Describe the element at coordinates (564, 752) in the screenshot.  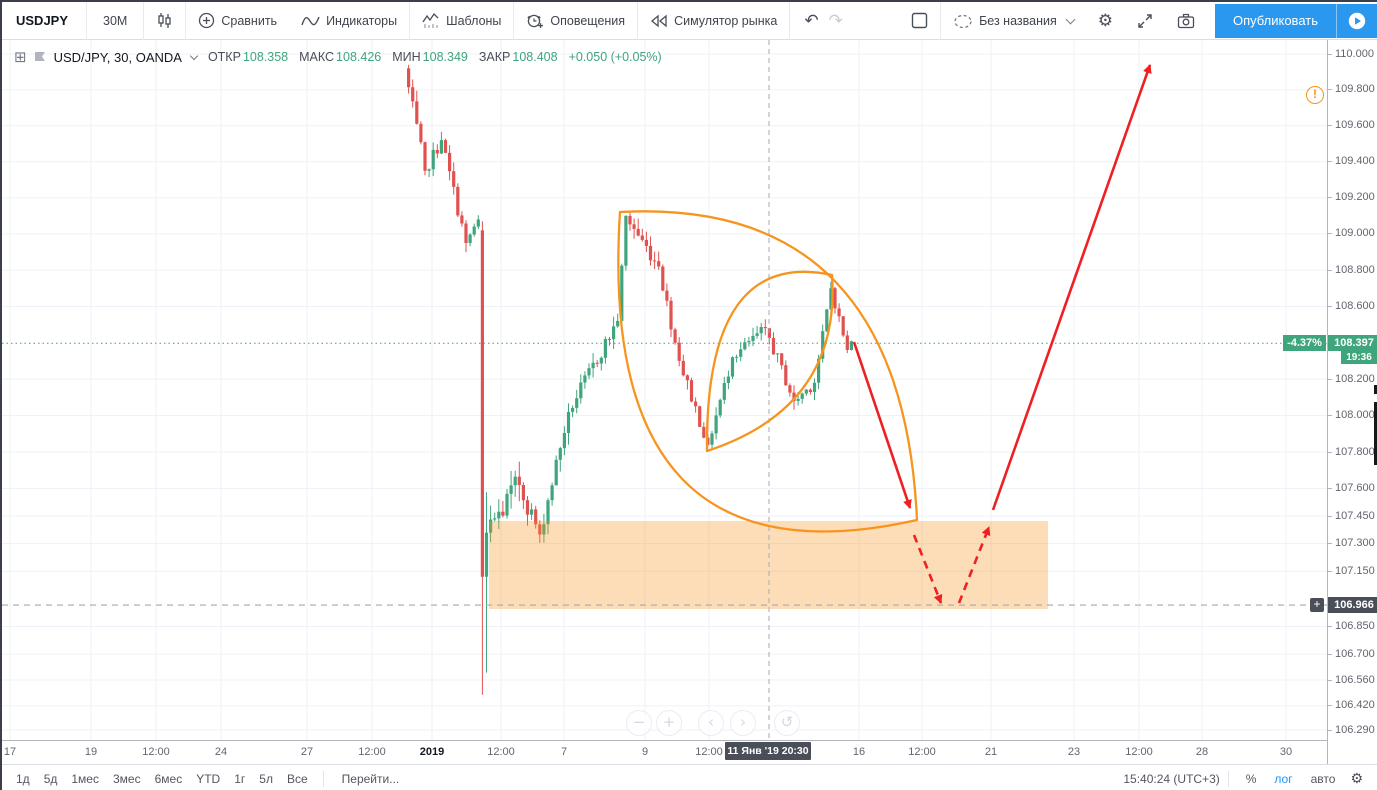
I see `time-tick-label: 7` at that location.